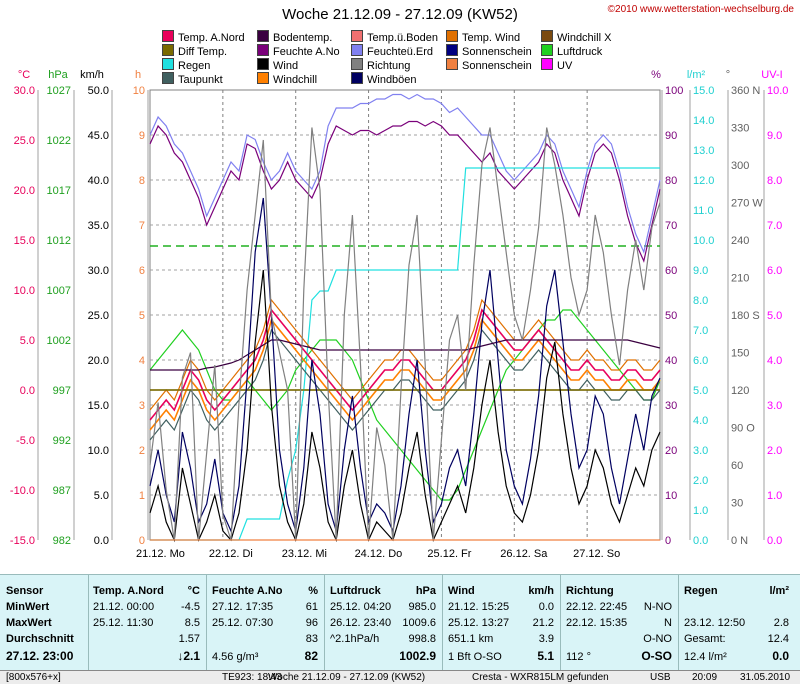 This screenshot has height=684, width=800. What do you see at coordinates (142, 451) in the screenshot?
I see `h-tick-label: 2` at bounding box center [142, 451].